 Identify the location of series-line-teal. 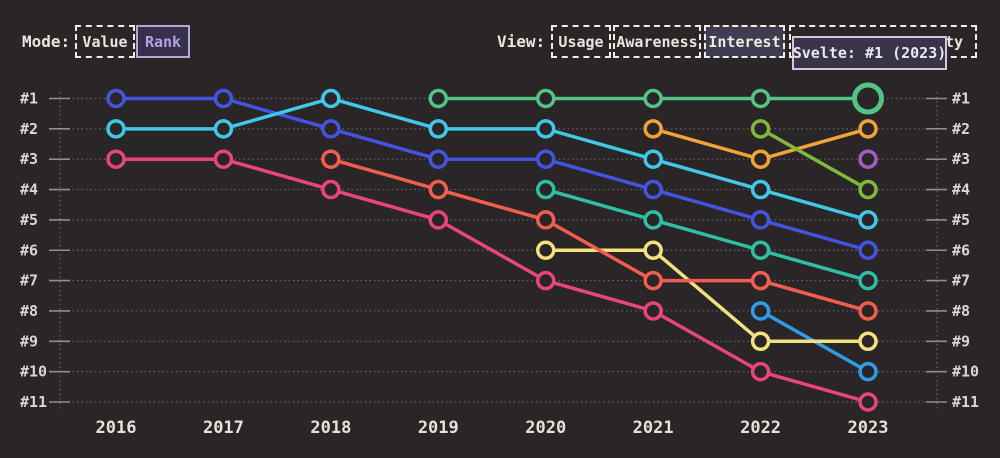
(707, 235).